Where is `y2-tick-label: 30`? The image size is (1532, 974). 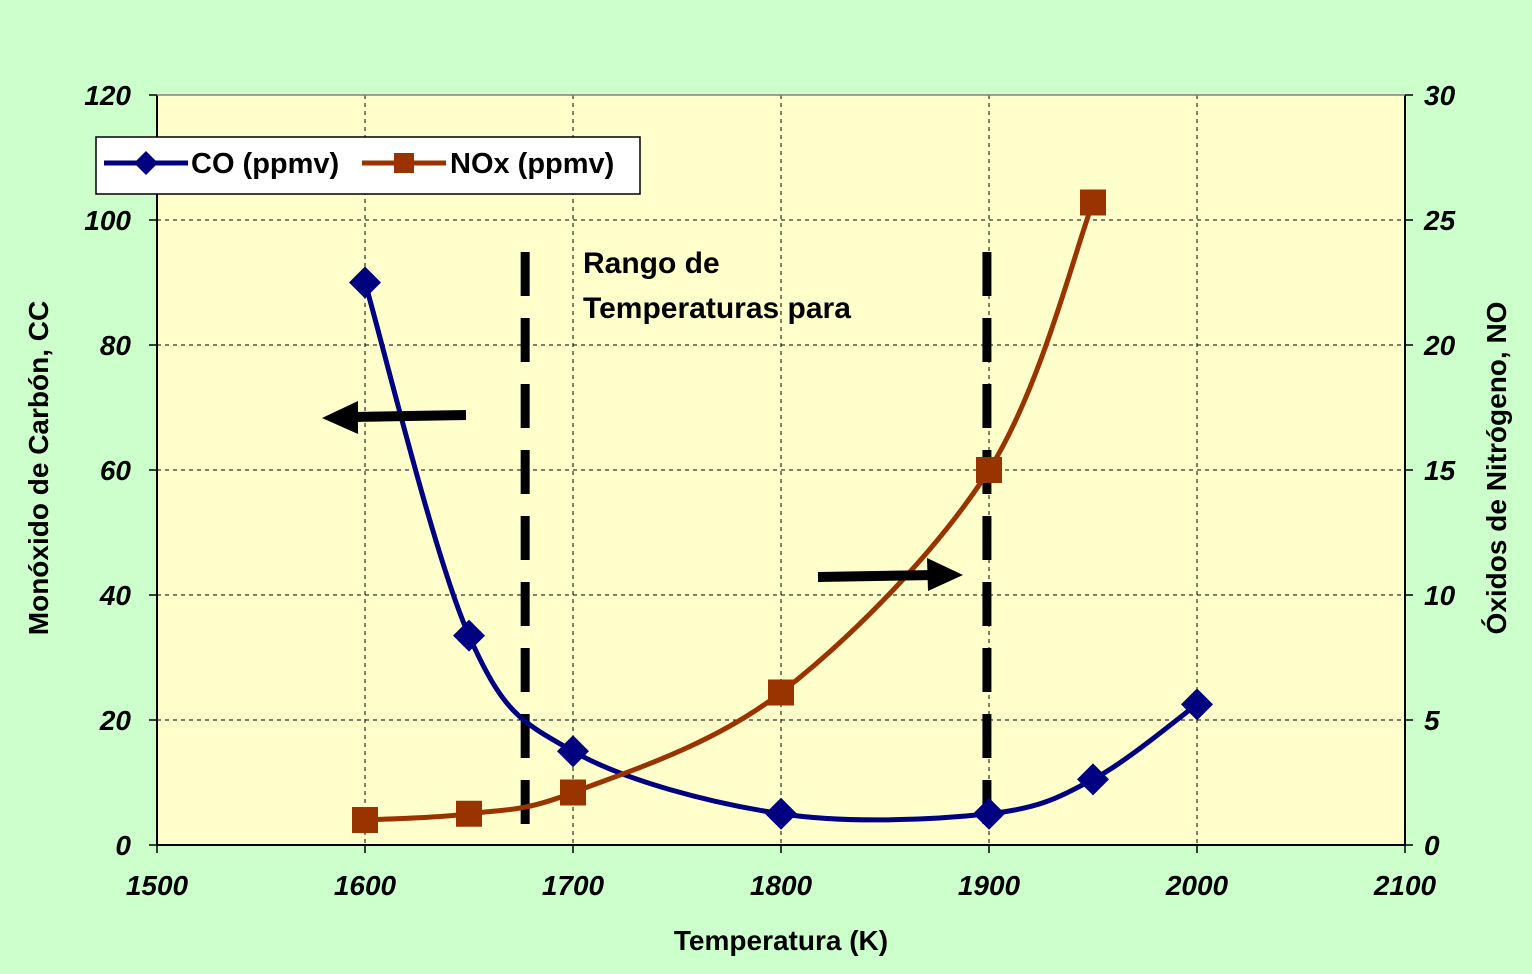
y2-tick-label: 30 is located at coordinates (1440, 95).